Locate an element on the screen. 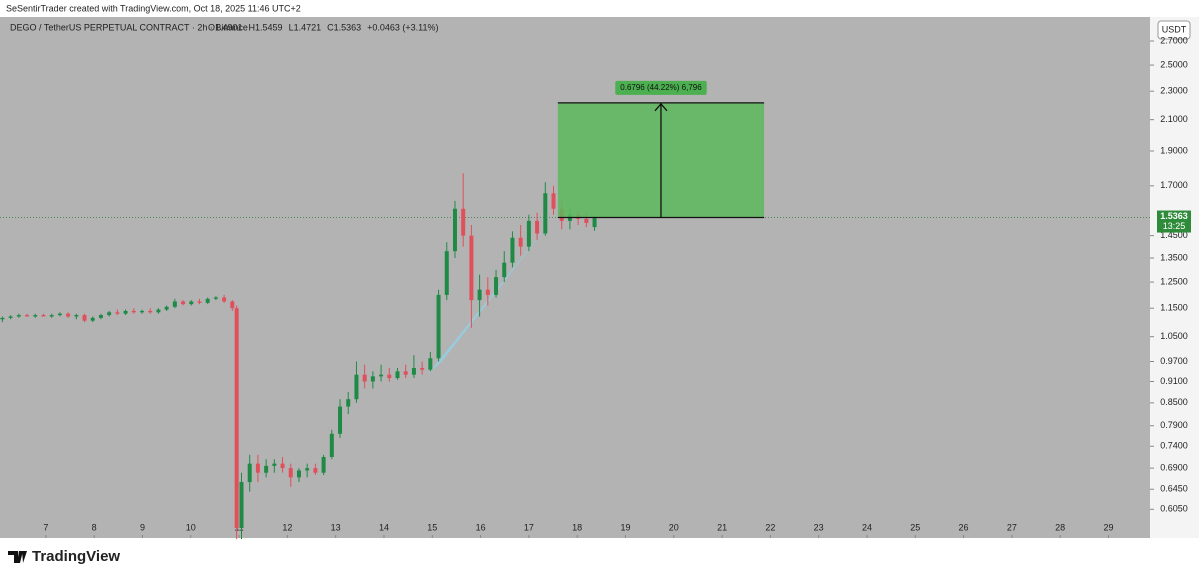 The width and height of the screenshot is (1199, 577). y-tick-label: 1.3500 is located at coordinates (1174, 257).